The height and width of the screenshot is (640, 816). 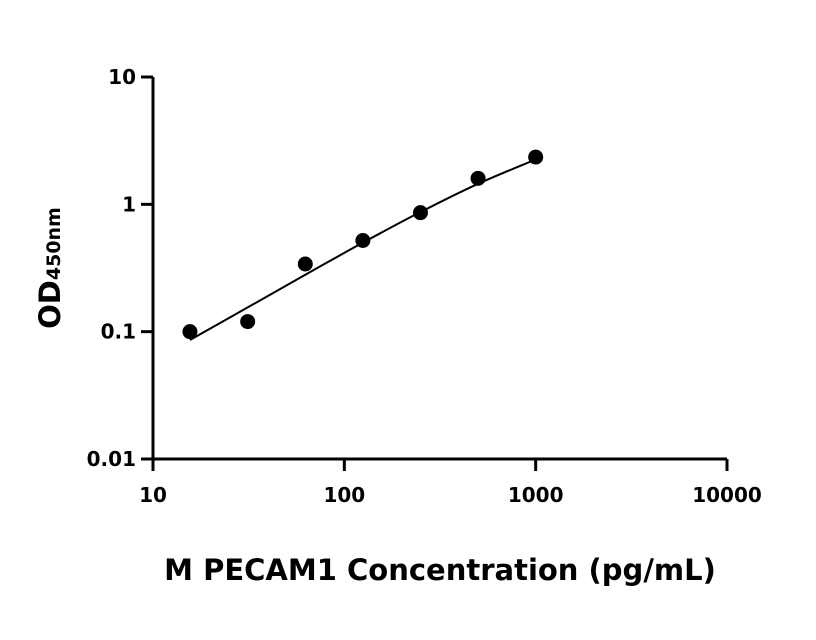 I want to click on data-points, so click(x=363, y=244).